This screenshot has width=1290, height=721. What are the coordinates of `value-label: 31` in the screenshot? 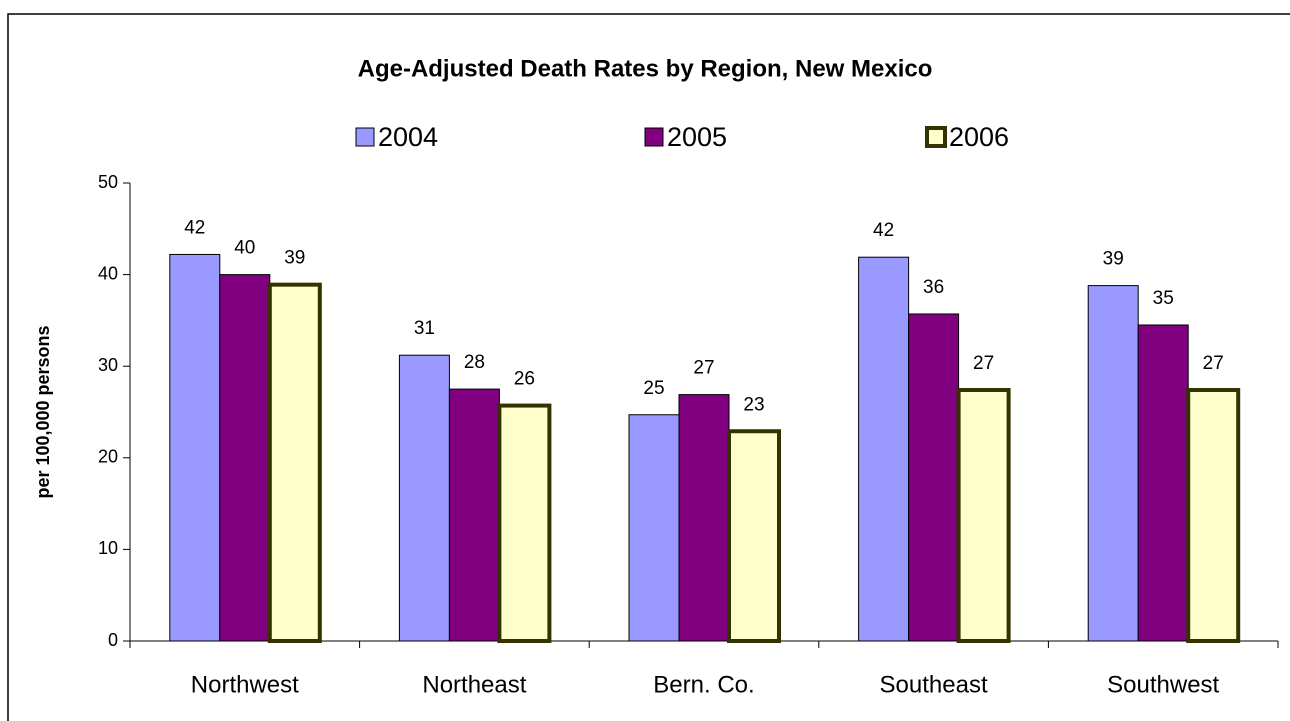 It's located at (424, 328).